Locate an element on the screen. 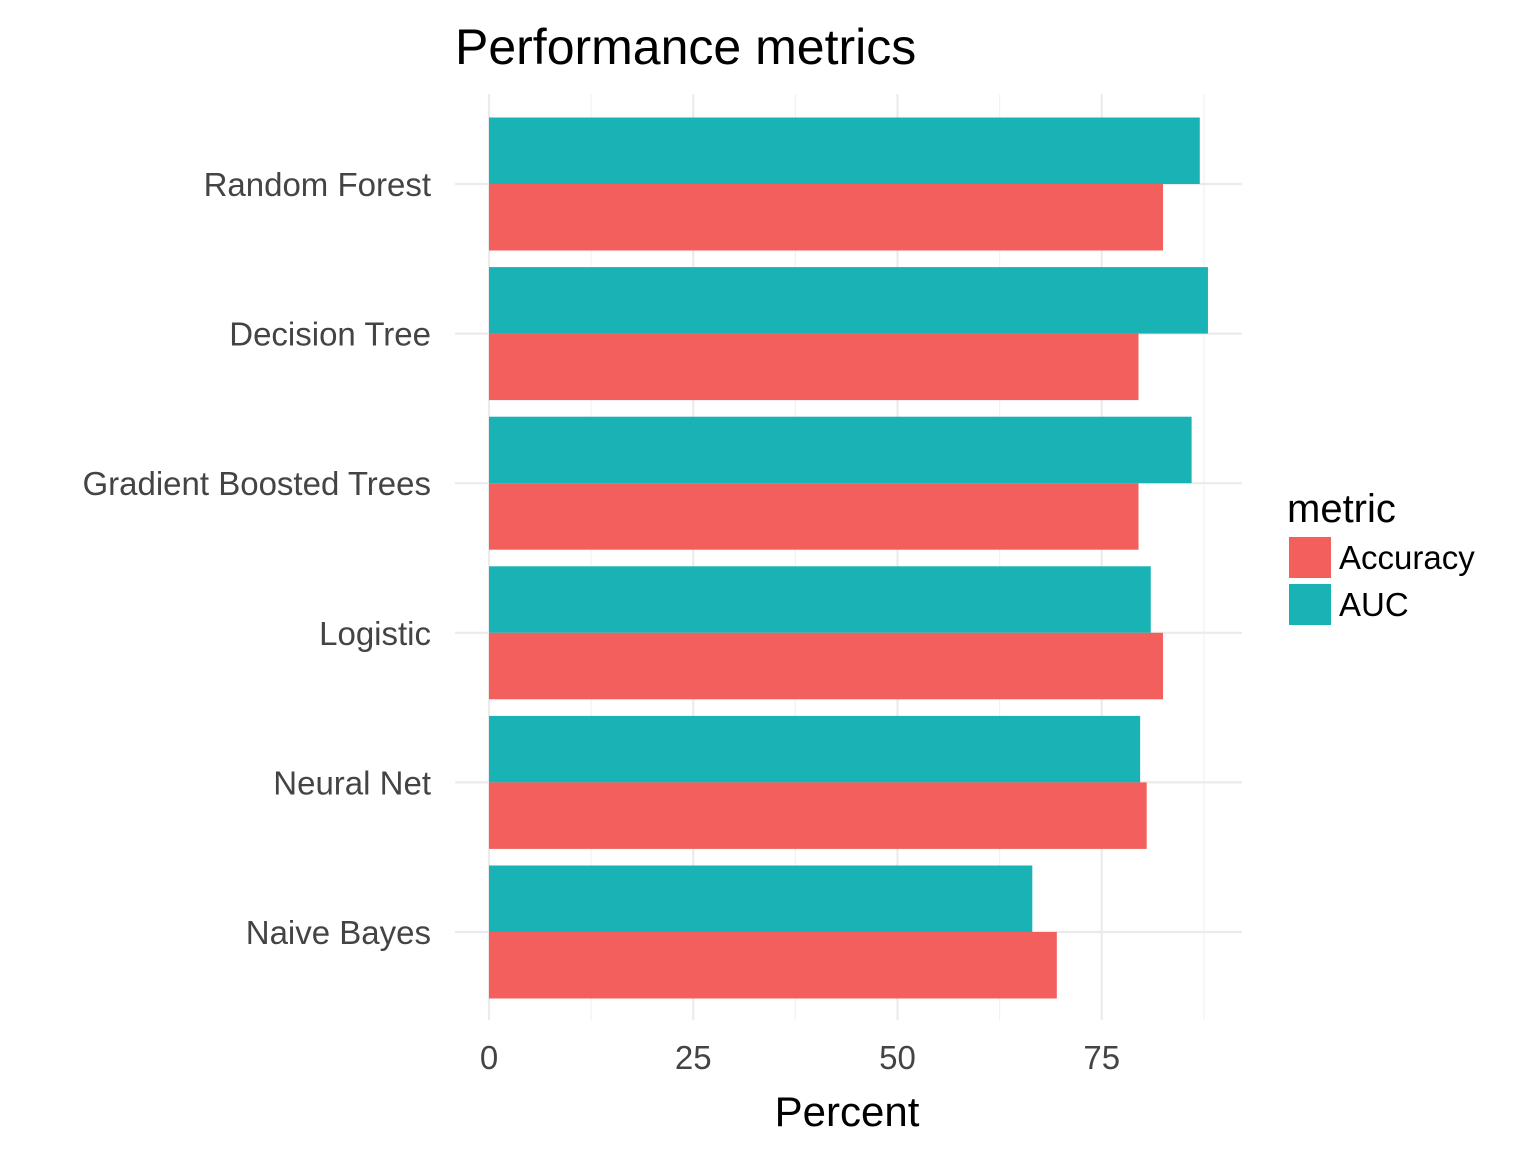 The image size is (1536, 1152). category-label: Random Forest is located at coordinates (317, 184).